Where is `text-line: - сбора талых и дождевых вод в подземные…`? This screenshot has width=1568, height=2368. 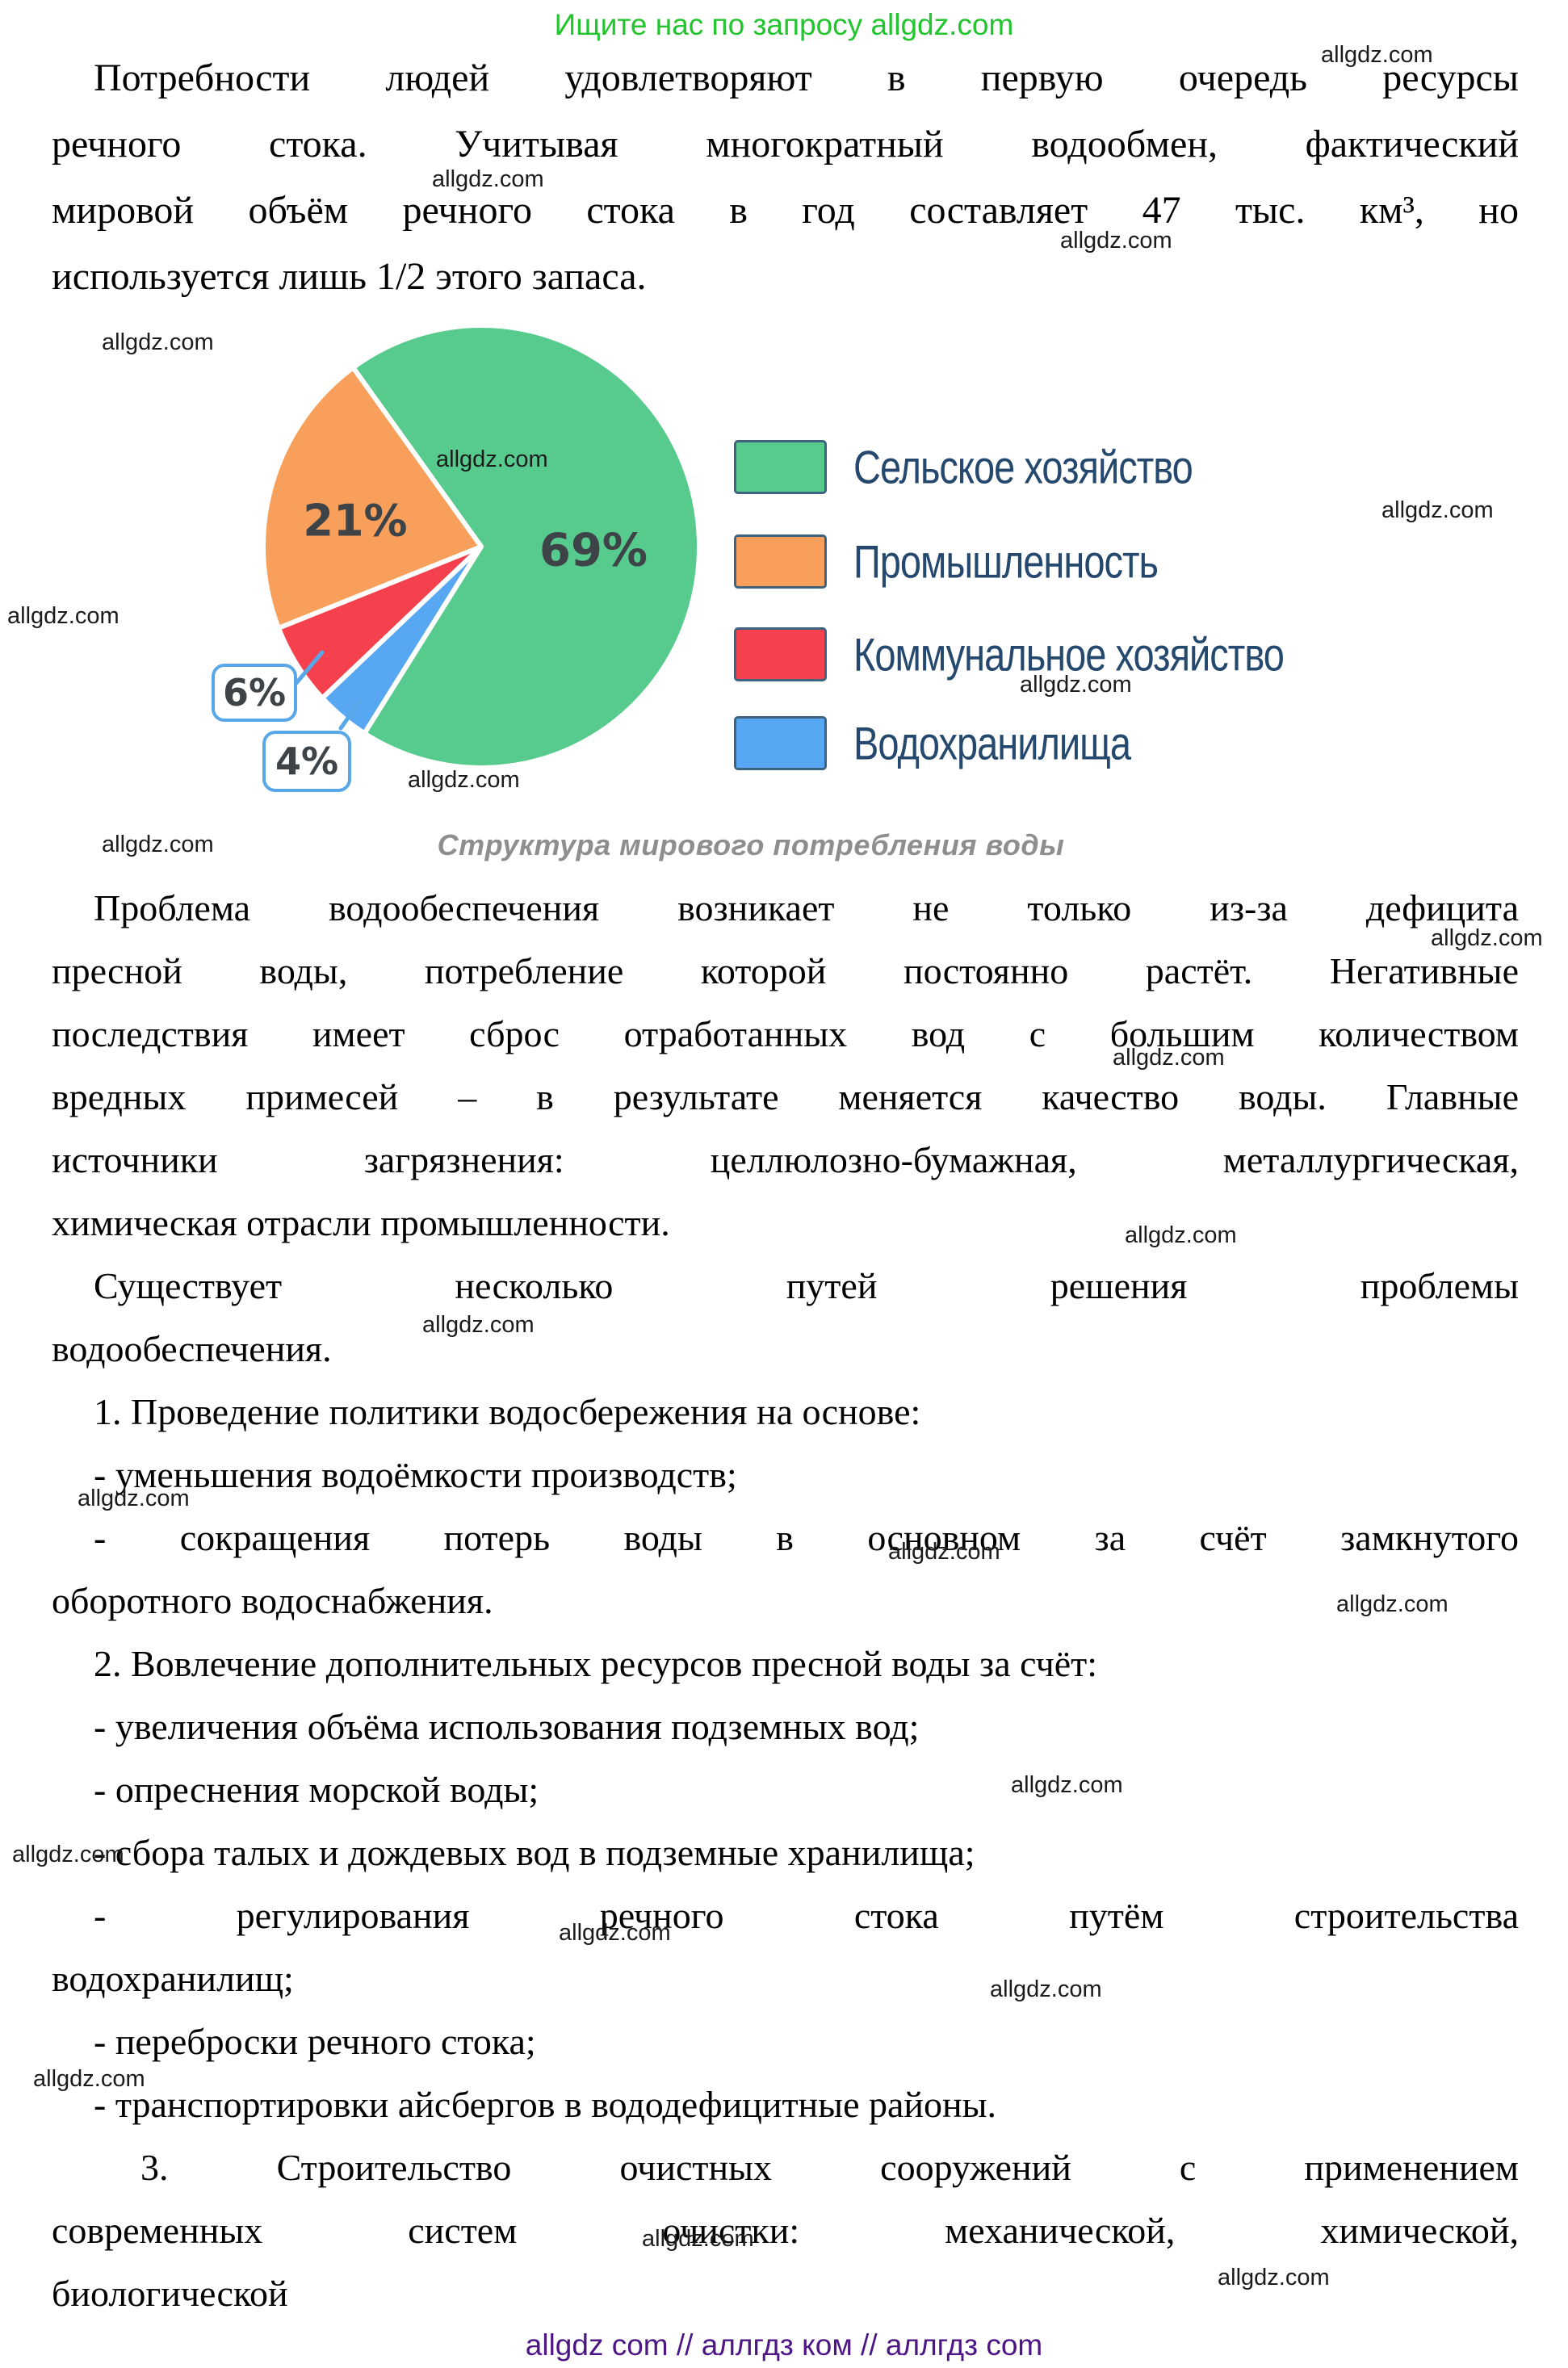 text-line: - сбора талых и дождевых вод в подземные… is located at coordinates (534, 1852).